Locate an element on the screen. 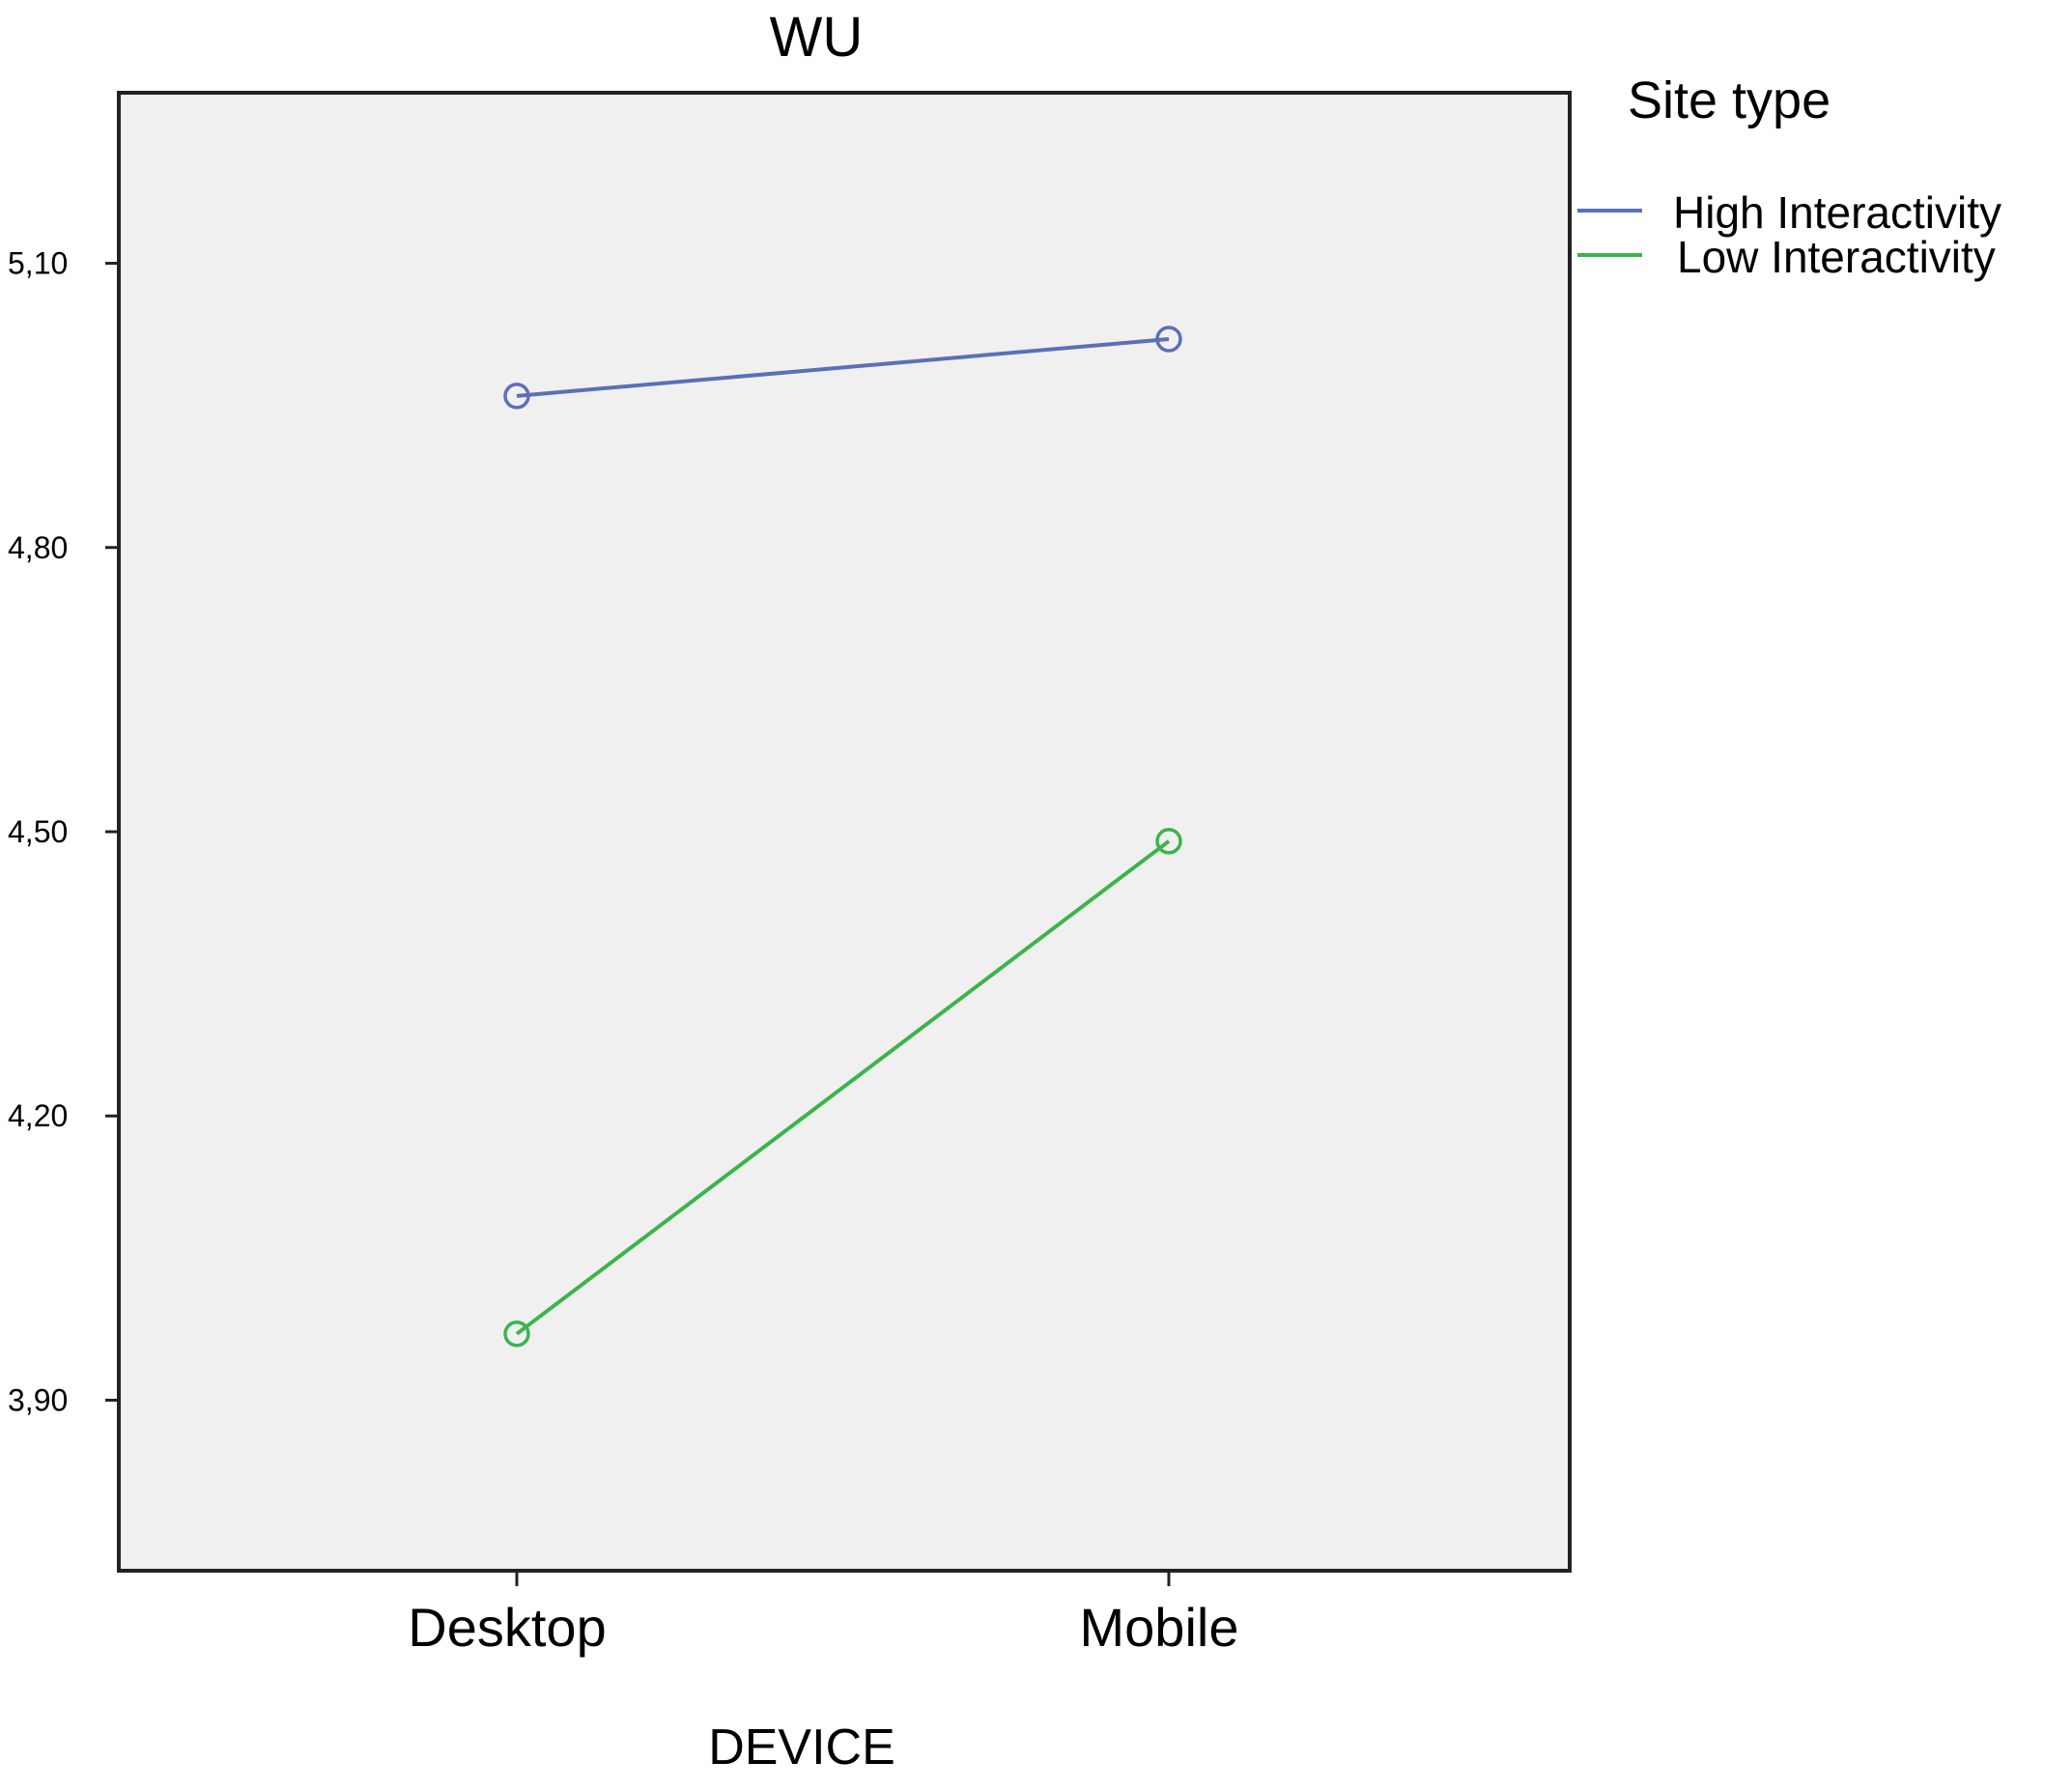 The width and height of the screenshot is (2072, 1790). y-tick-label: 4,20 is located at coordinates (38, 1116).